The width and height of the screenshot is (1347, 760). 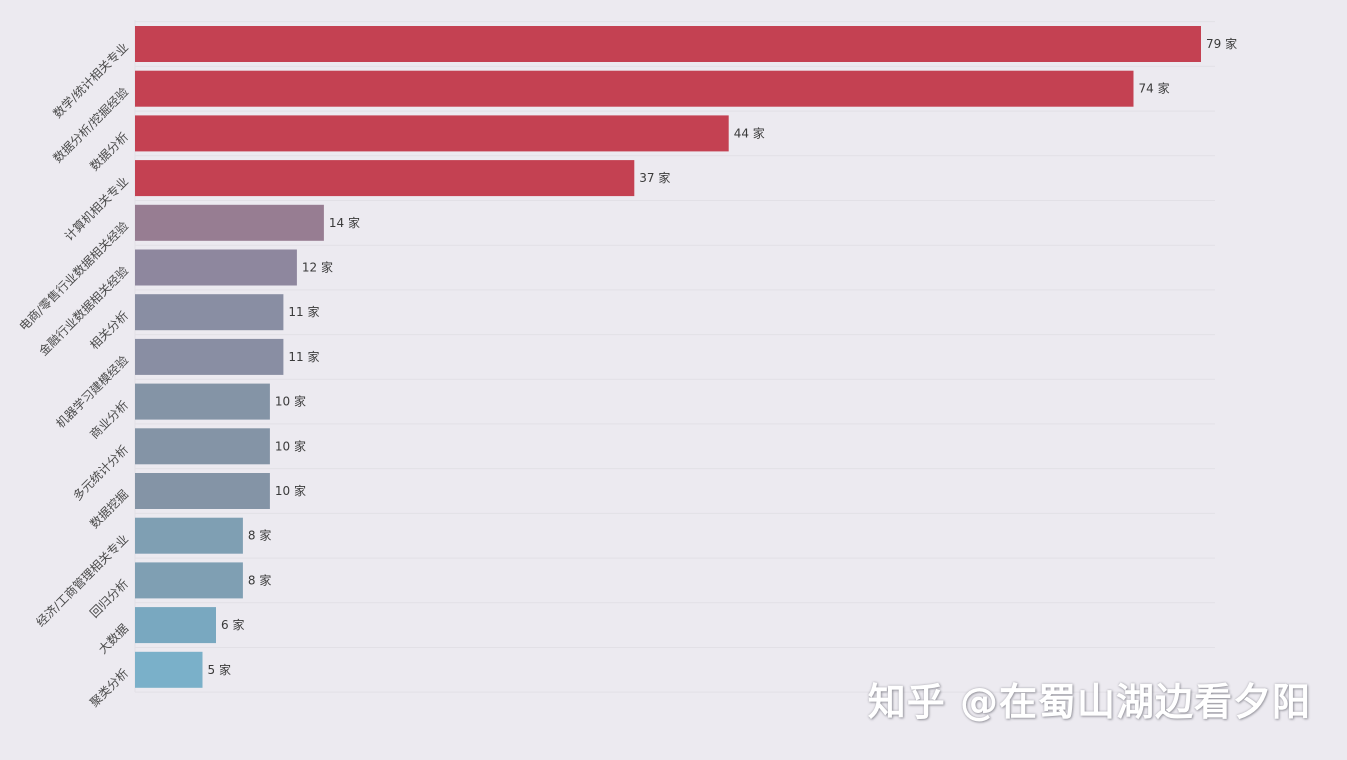 What do you see at coordinates (109, 330) in the screenshot?
I see `category-tick-label: 相关分析` at bounding box center [109, 330].